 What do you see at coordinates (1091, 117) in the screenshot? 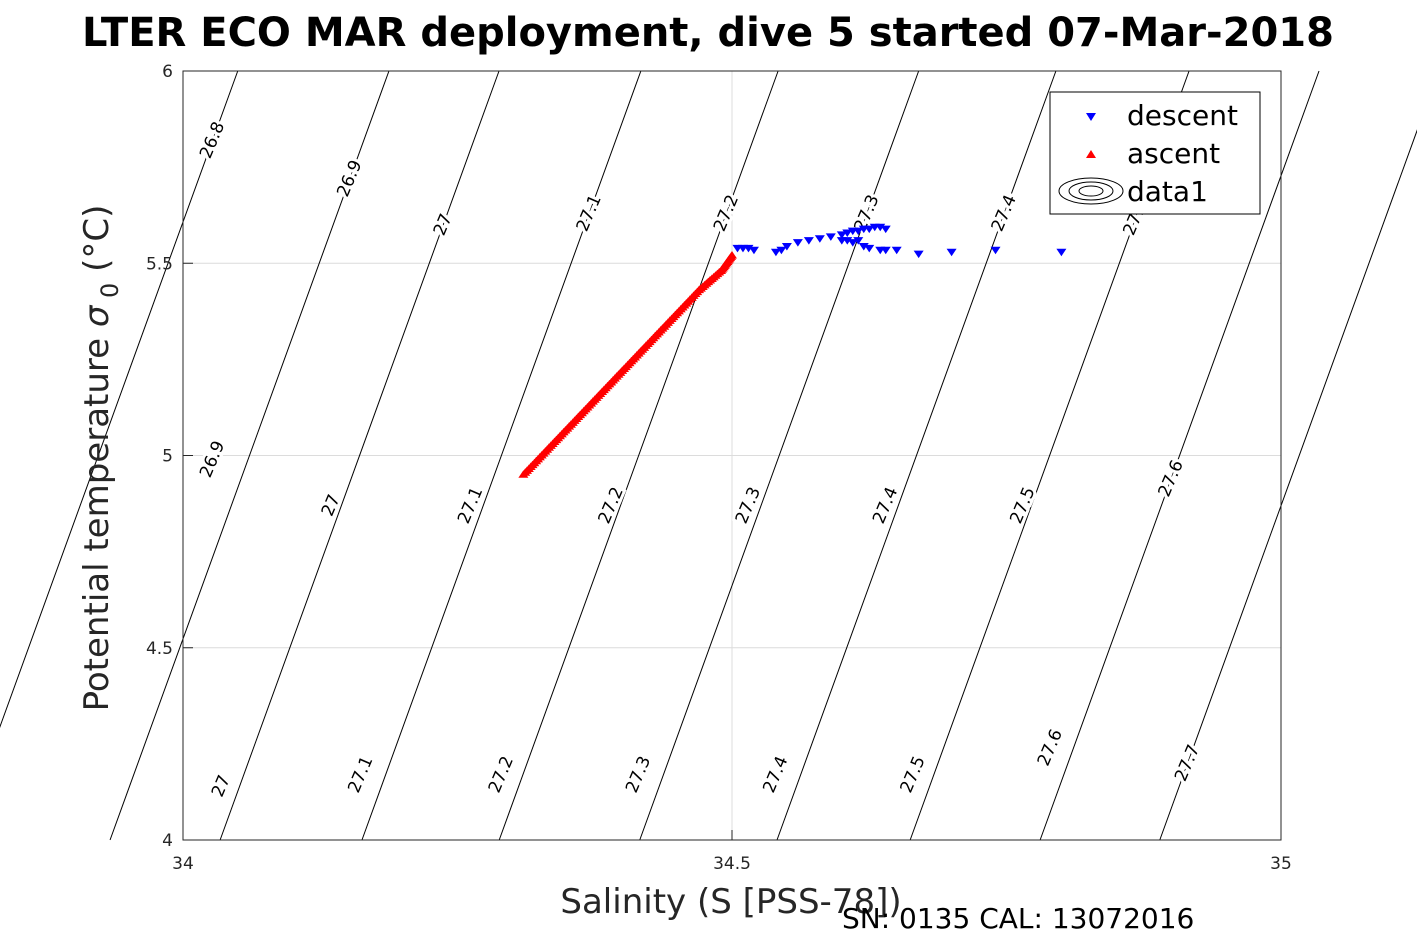
I see `legend-marker-descent` at bounding box center [1091, 117].